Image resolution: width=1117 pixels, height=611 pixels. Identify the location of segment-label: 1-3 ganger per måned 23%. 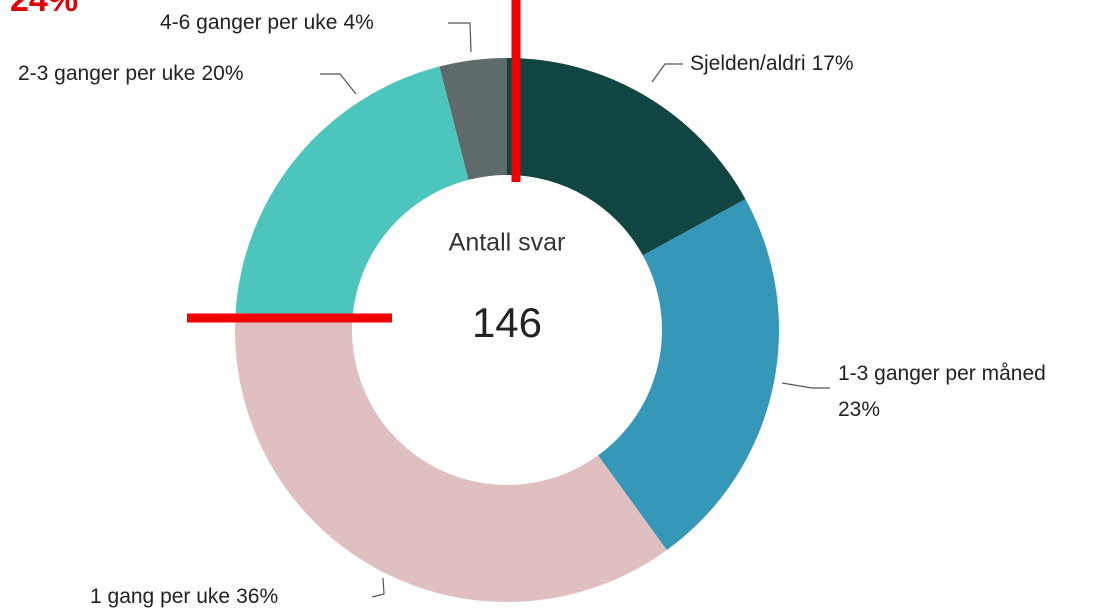
(942, 391).